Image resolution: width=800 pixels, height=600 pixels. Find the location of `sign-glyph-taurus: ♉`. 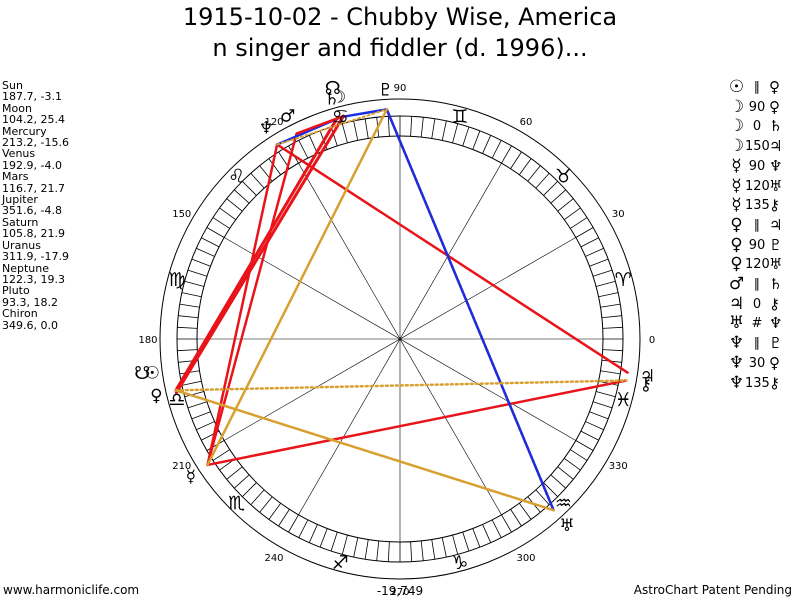

sign-glyph-taurus: ♉ is located at coordinates (563, 177).